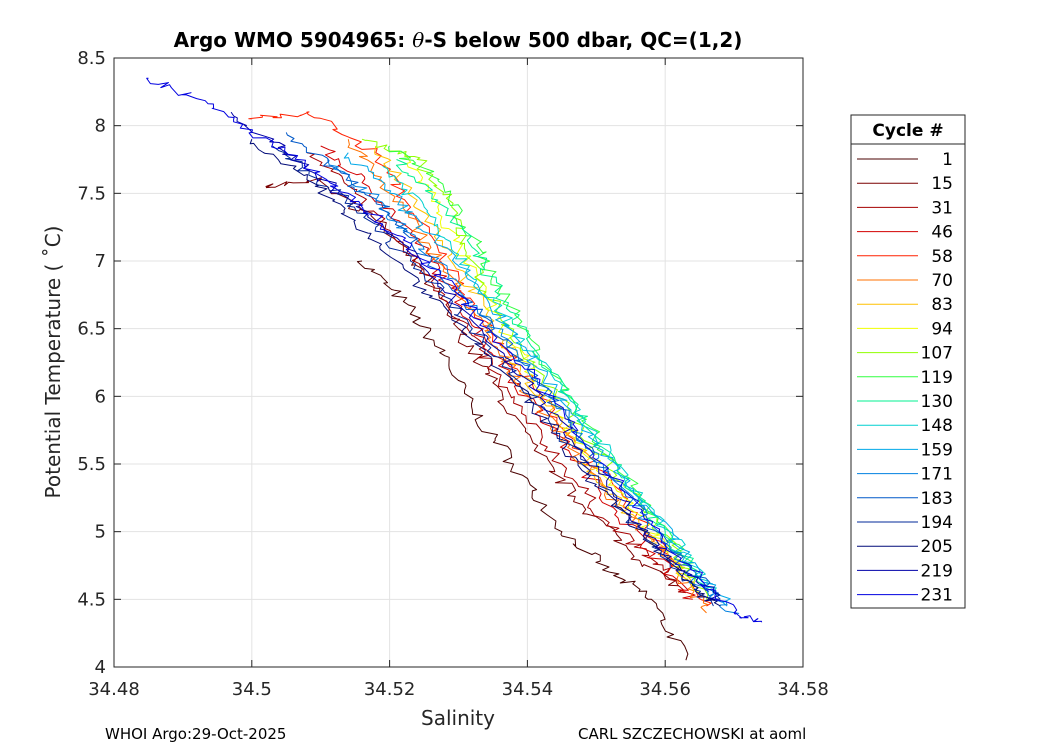 This screenshot has height=750, width=1050. Describe the element at coordinates (100, 396) in the screenshot. I see `y-tick-label: 6` at that location.